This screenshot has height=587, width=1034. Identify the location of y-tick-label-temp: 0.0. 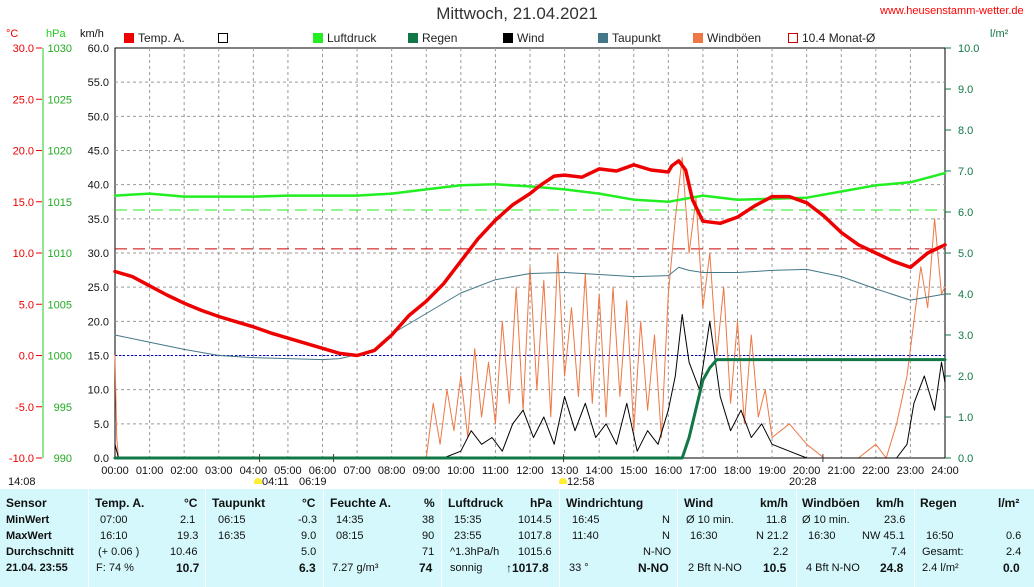
(26, 357).